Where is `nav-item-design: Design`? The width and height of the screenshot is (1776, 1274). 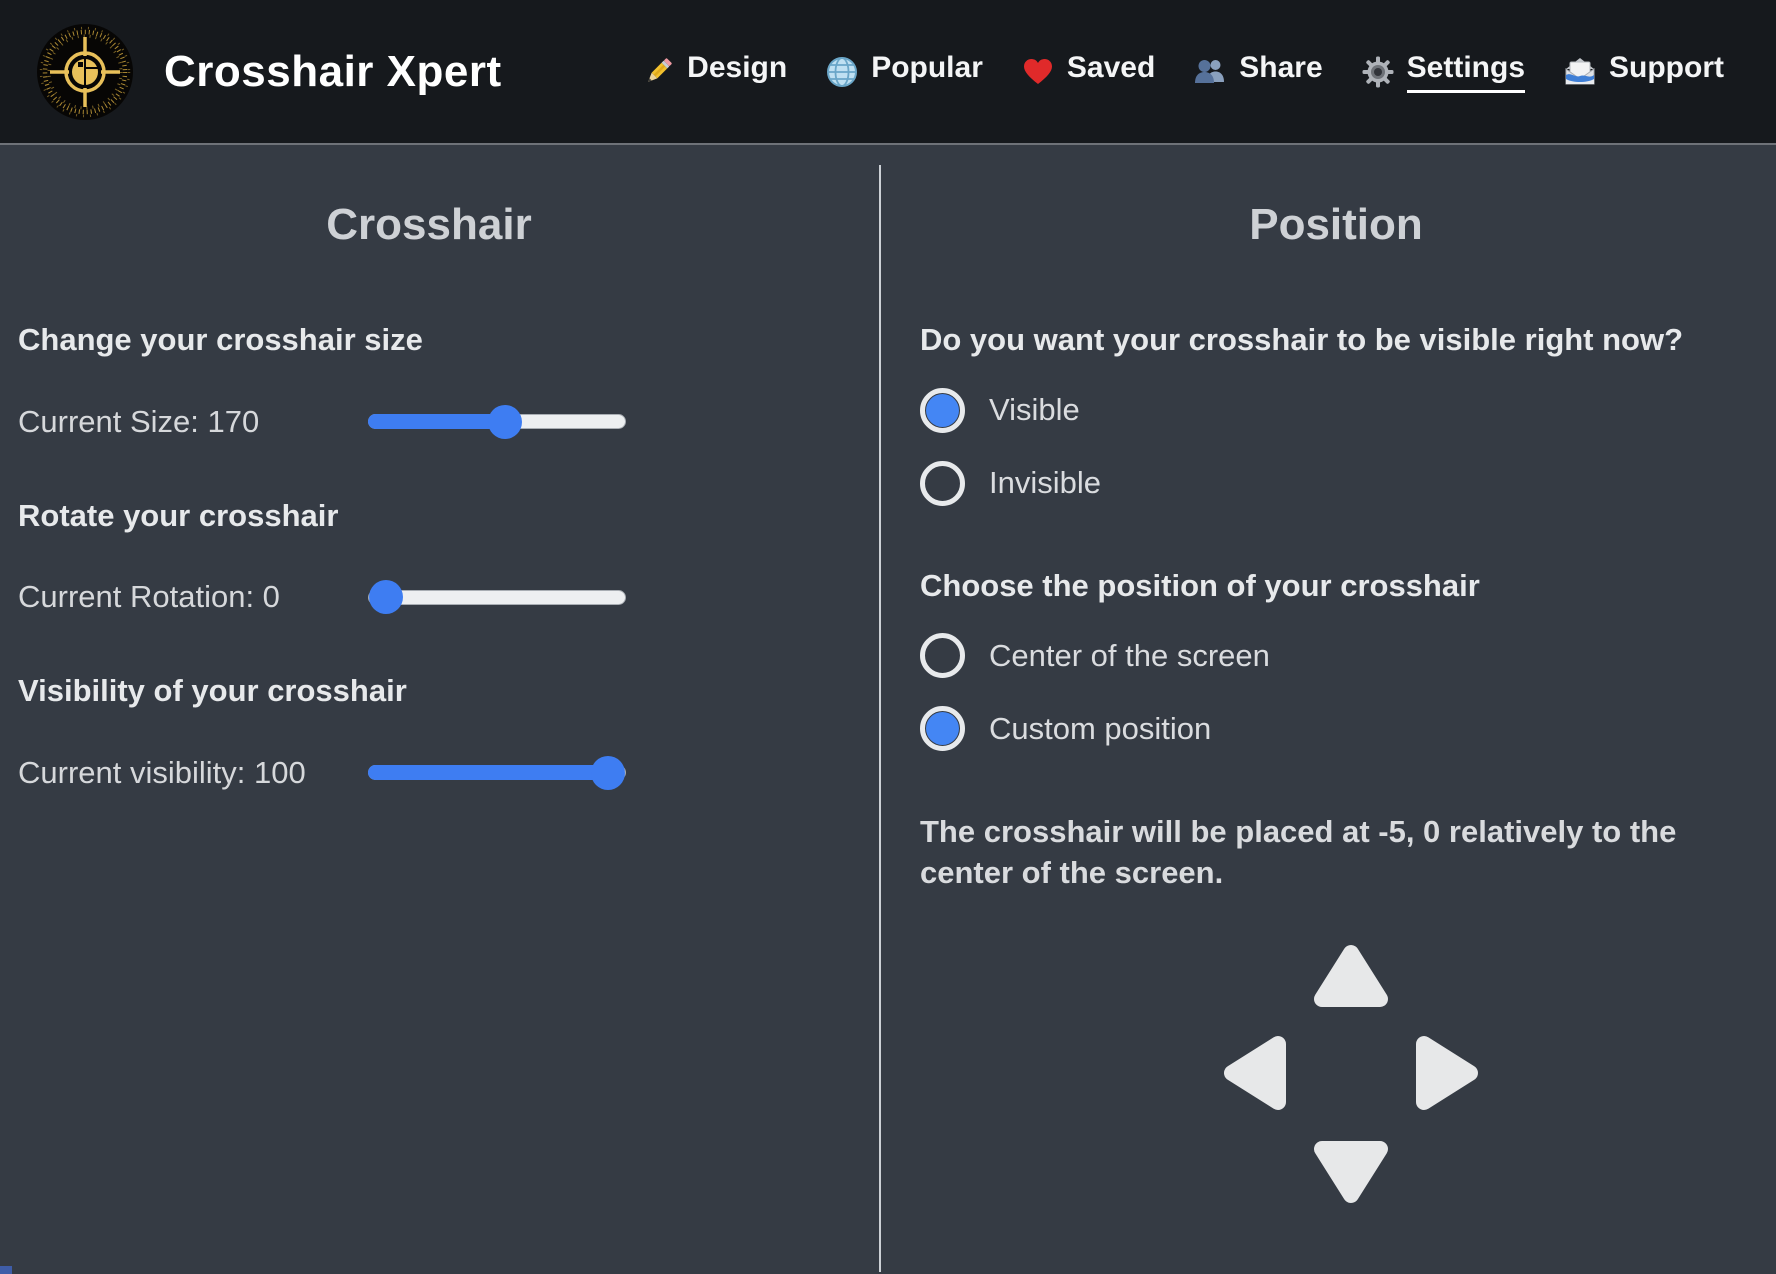 nav-item-design: Design is located at coordinates (714, 72).